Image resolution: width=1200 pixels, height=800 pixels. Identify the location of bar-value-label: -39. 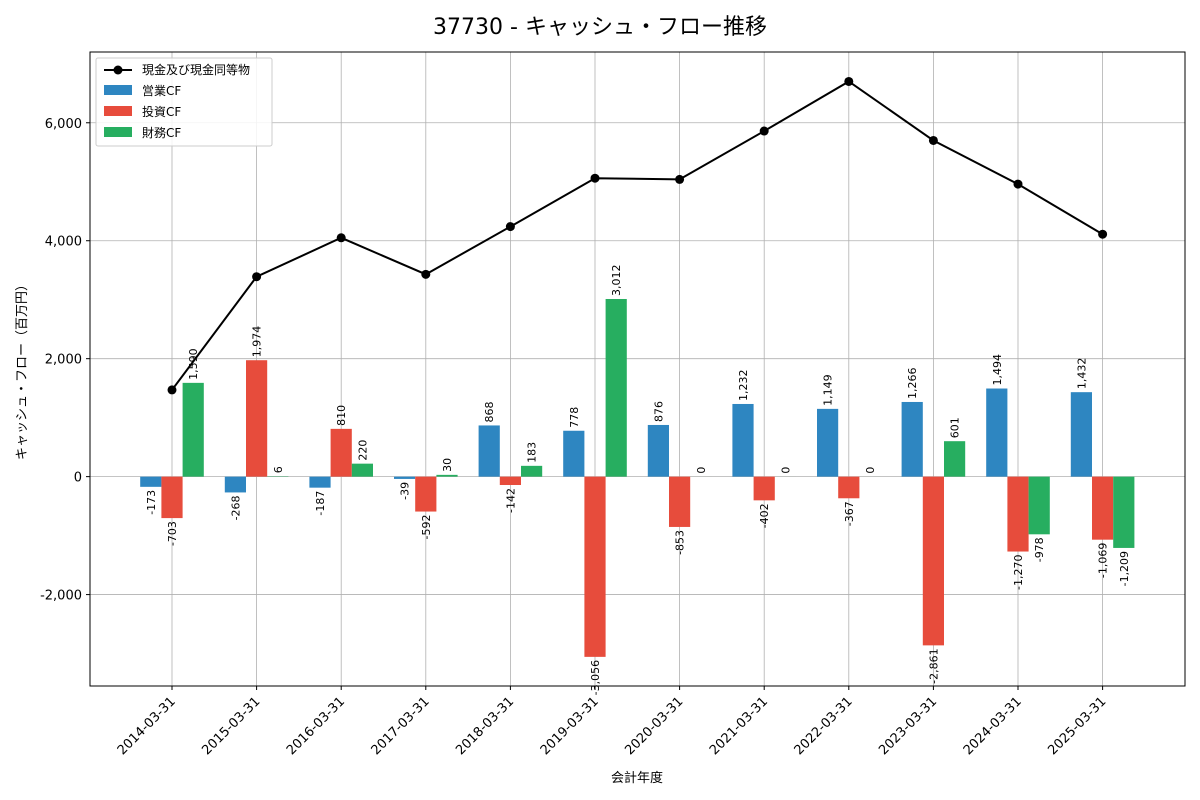
(405, 491).